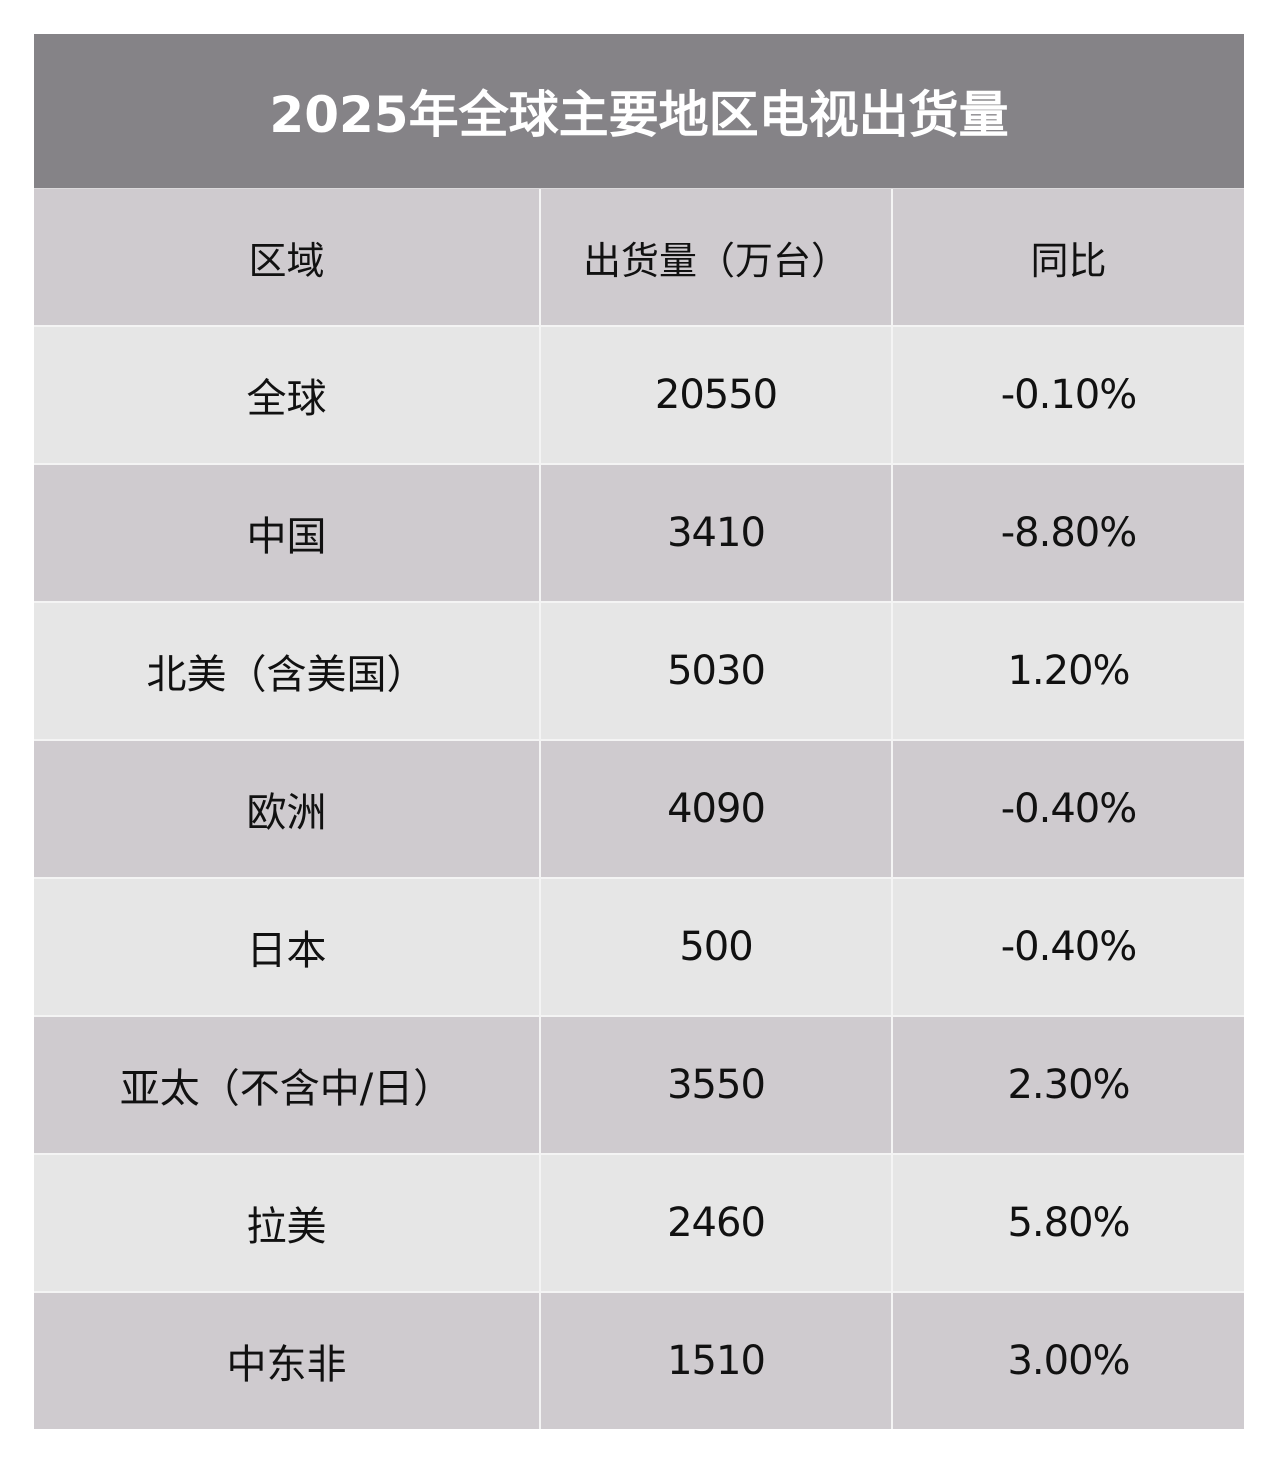 This screenshot has width=1280, height=1469. I want to click on table-row: 欧洲 4090 -0.40%, so click(639, 808).